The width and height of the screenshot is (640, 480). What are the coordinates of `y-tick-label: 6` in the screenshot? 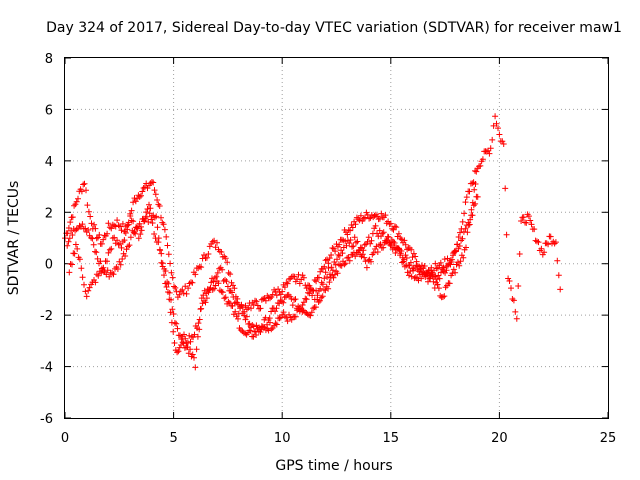 It's located at (49, 110).